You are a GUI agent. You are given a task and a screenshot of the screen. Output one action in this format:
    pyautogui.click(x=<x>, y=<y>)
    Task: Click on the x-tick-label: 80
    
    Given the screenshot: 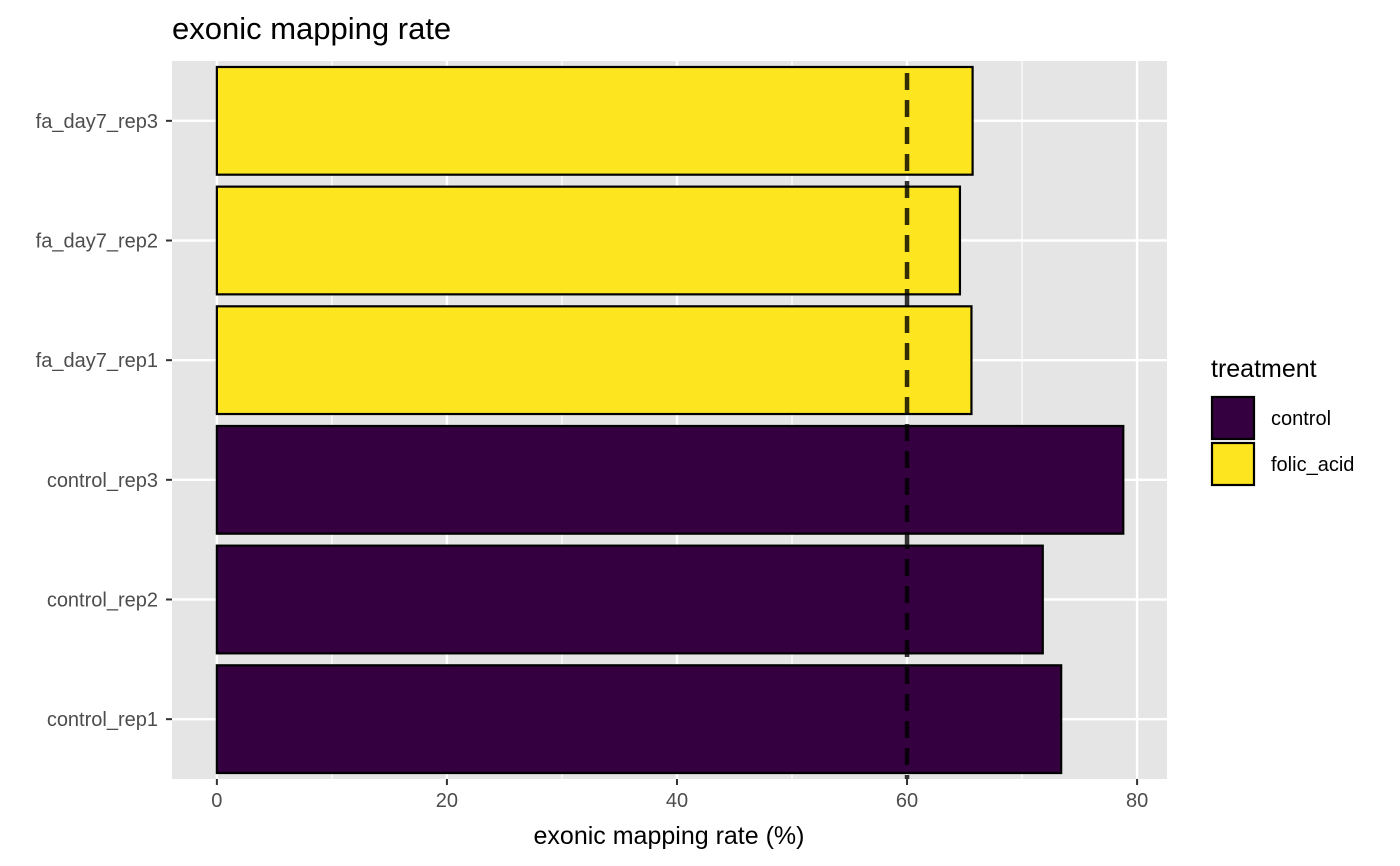 What is the action you would take?
    pyautogui.click(x=1137, y=801)
    